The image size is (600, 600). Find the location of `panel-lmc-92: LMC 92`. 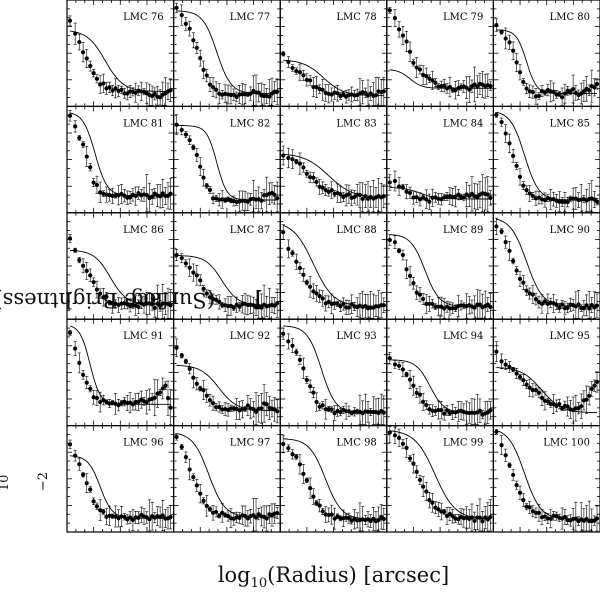

panel-lmc-92: LMC 92 is located at coordinates (227, 372).